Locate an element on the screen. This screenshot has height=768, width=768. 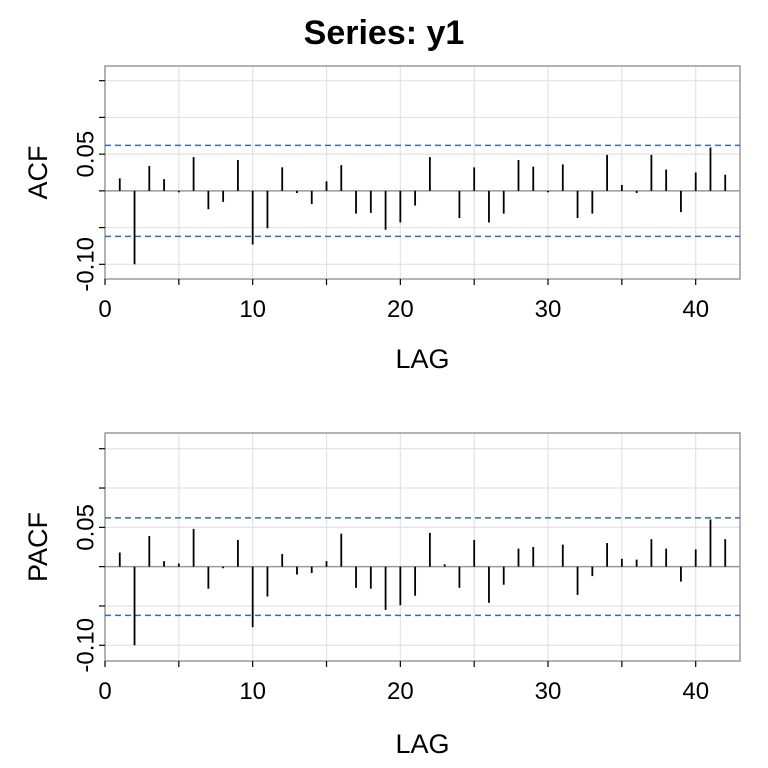
acf-x-tick-label: 10 is located at coordinates (252, 309).